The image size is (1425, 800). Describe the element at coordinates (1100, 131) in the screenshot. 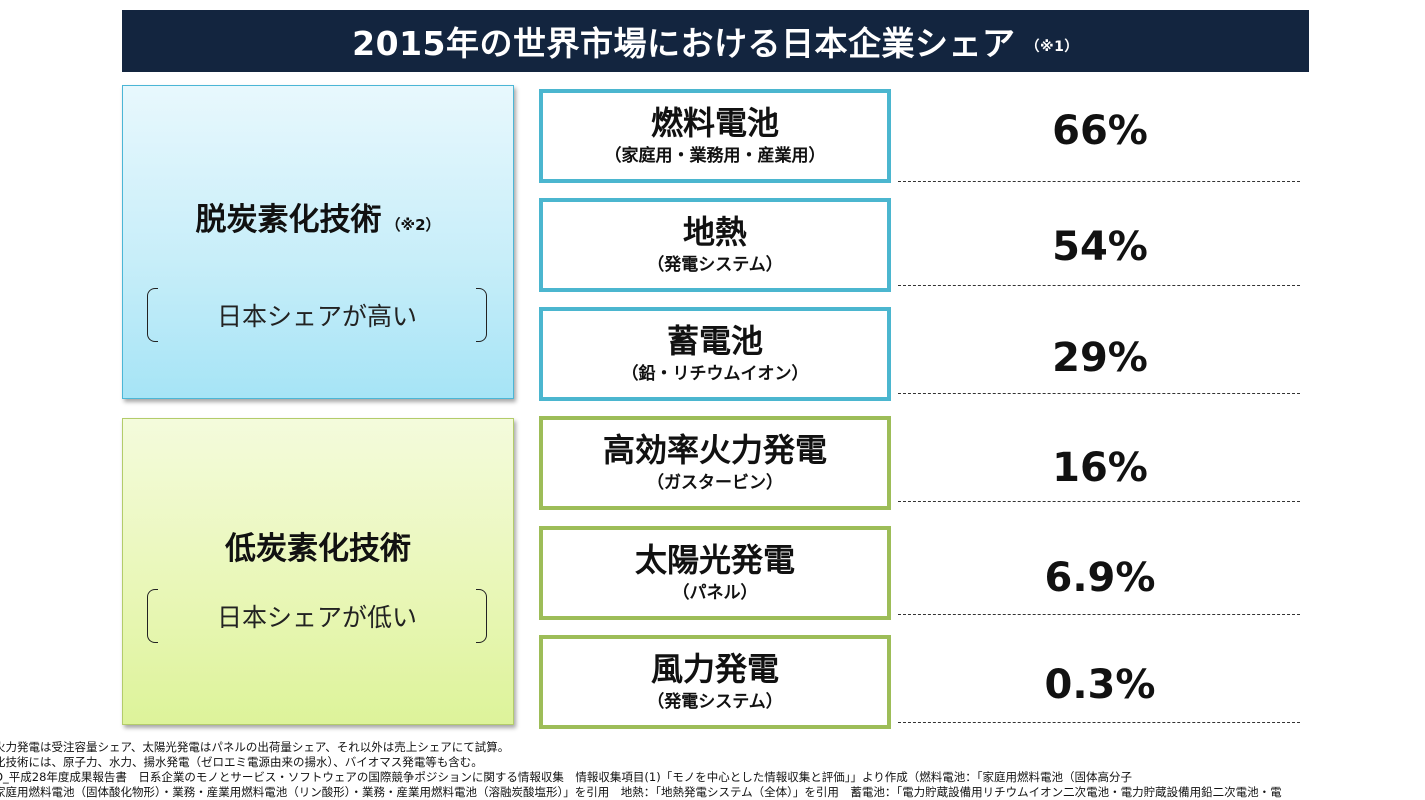

I see `share-fuel-cell: 66%` at that location.